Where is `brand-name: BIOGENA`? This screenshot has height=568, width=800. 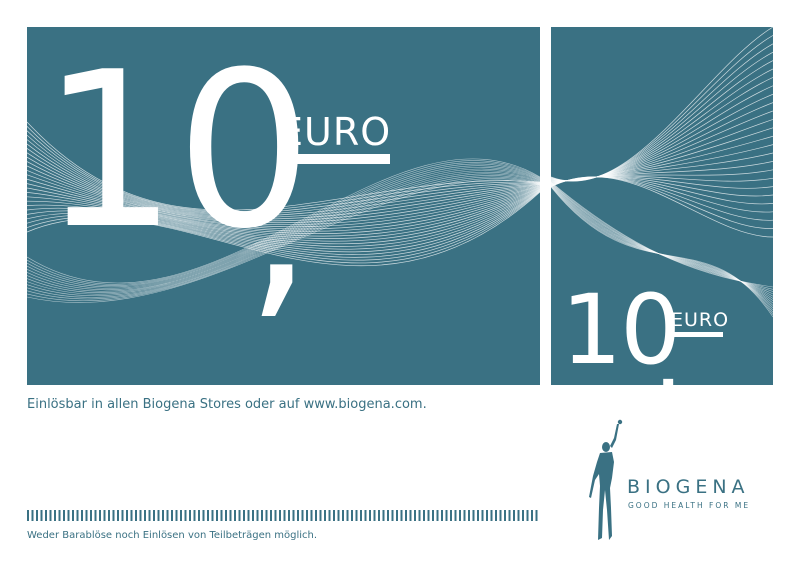
brand-name: BIOGENA is located at coordinates (688, 487).